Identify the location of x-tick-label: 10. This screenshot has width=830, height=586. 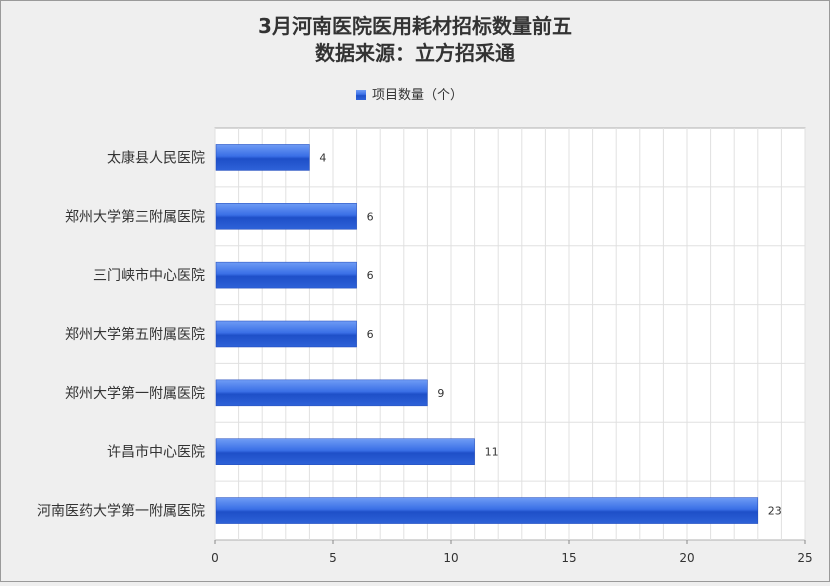
(450, 558).